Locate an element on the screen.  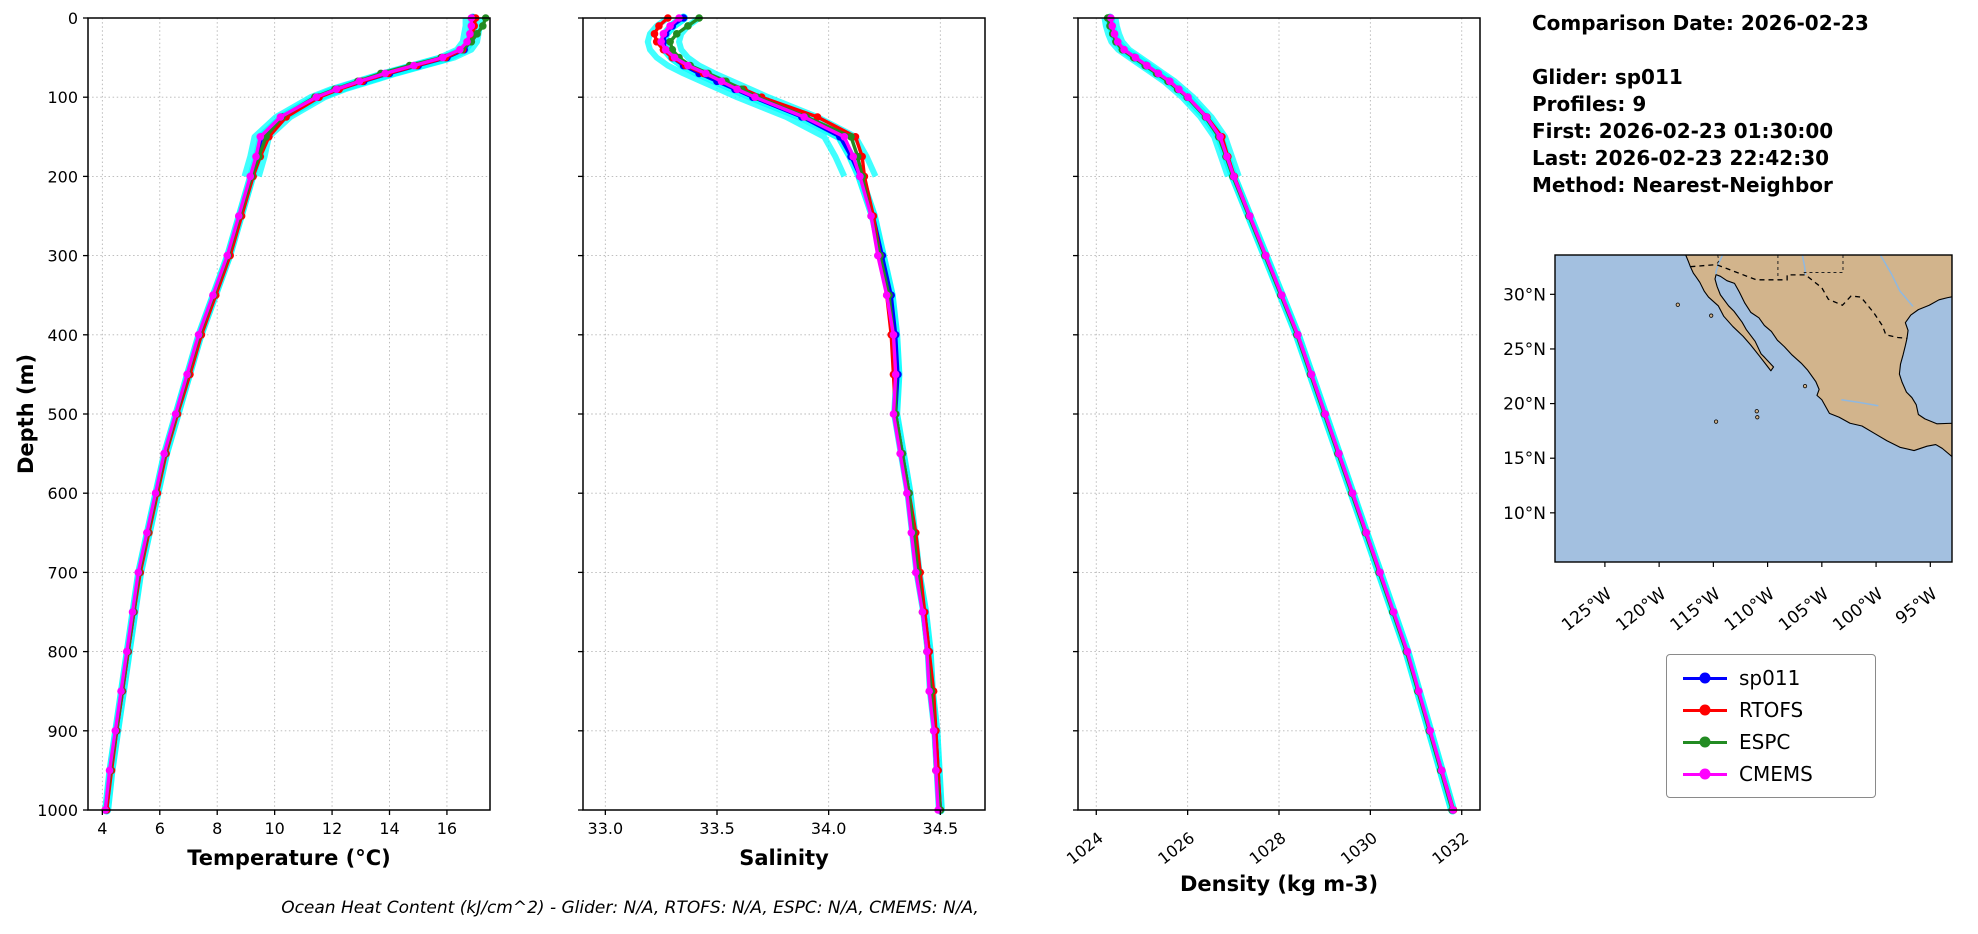
svg-text: 800 is located at coordinates (62, 652).